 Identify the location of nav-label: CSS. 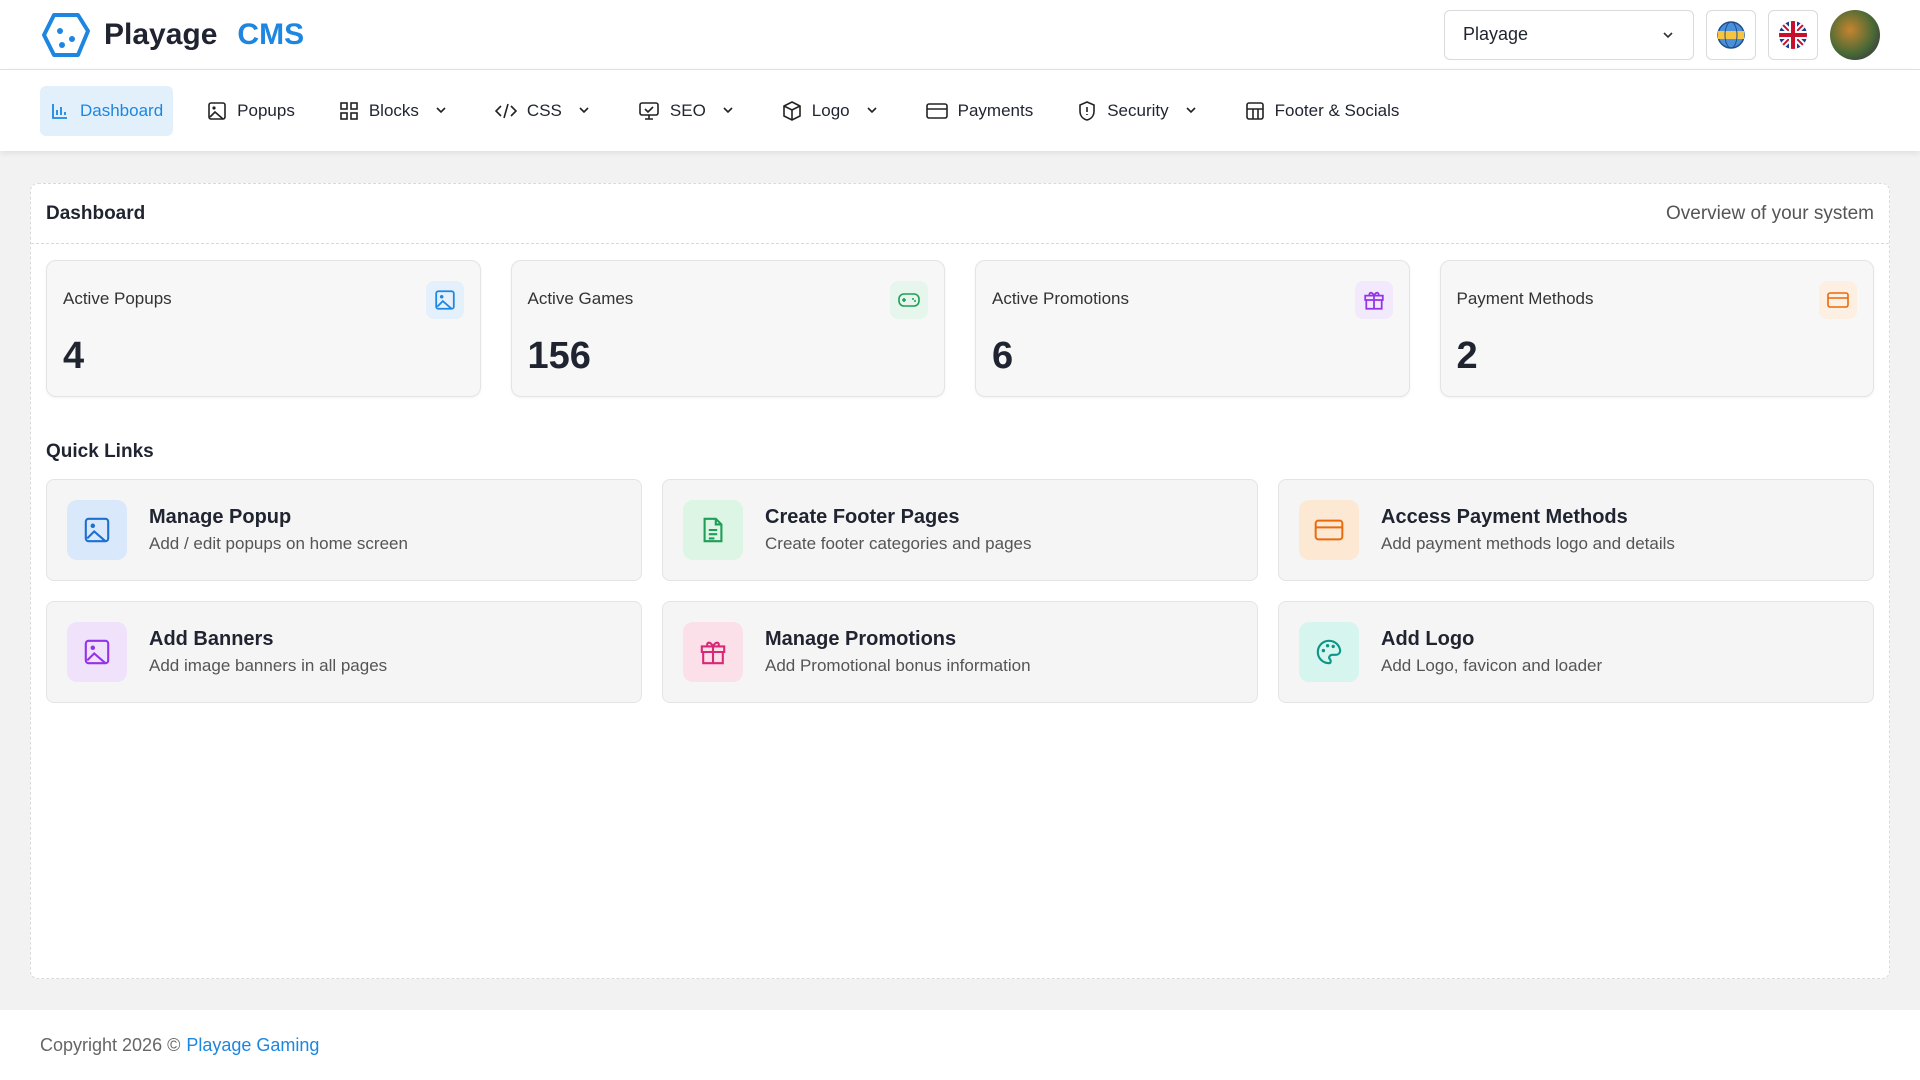
(544, 110).